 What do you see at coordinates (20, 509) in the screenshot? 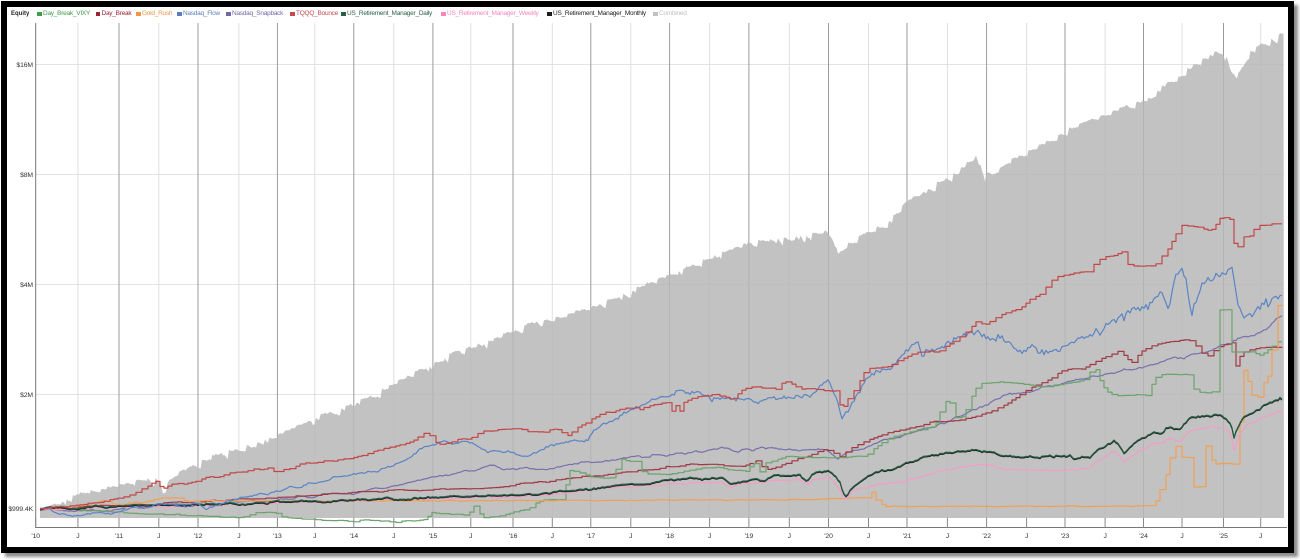
I see `svg-text: $999.4K` at bounding box center [20, 509].